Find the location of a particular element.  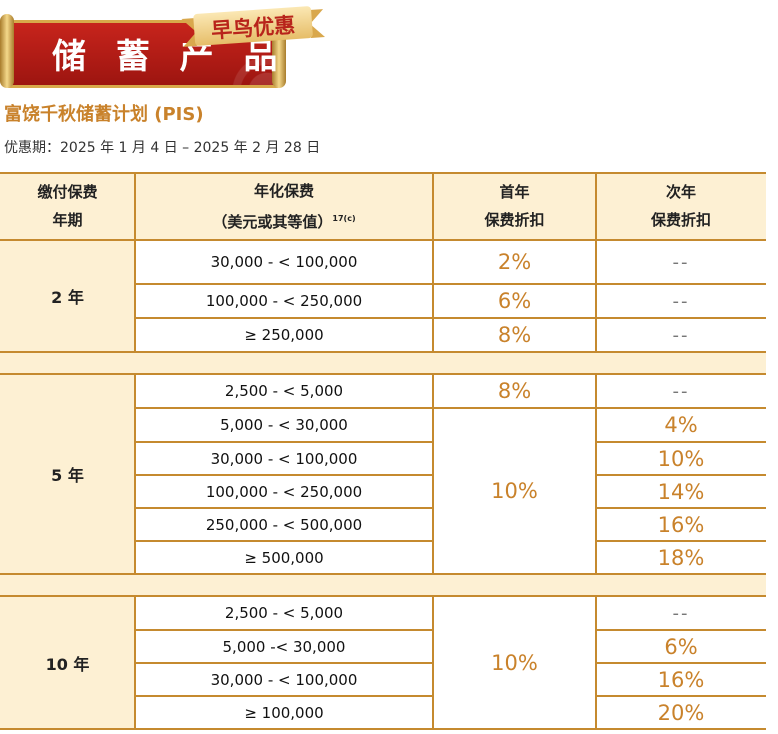

term-10-years: 10 年 is located at coordinates (67, 663).